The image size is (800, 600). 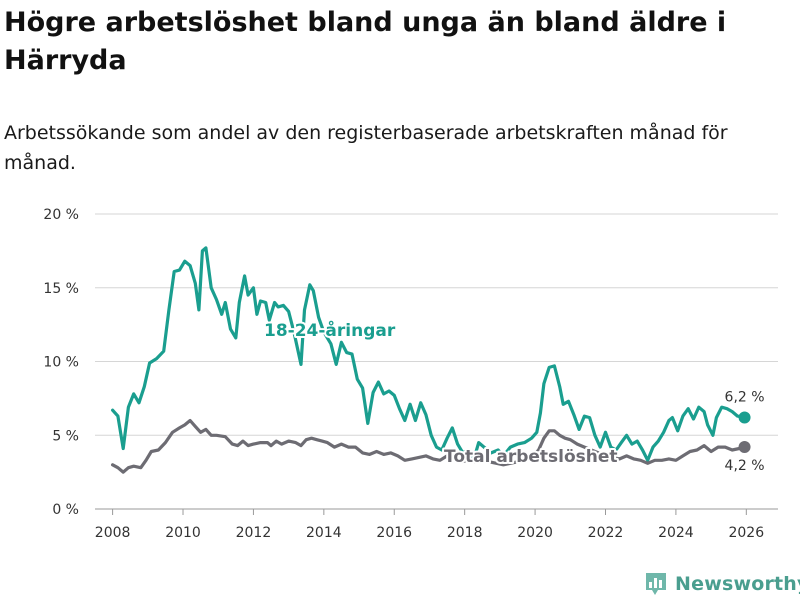 What do you see at coordinates (606, 533) in the screenshot?
I see `x-tick-label: 2022` at bounding box center [606, 533].